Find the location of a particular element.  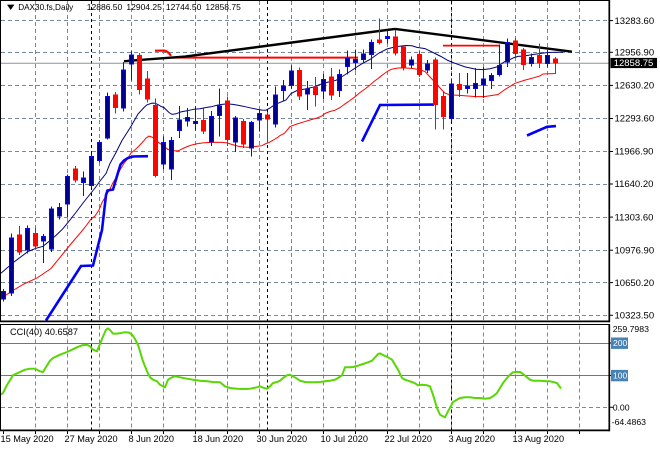

svg-text: 27 May 2020 is located at coordinates (91, 439).